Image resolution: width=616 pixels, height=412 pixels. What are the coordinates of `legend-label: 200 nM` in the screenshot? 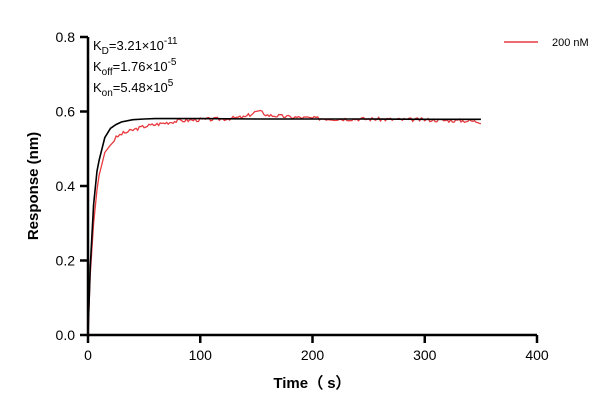 It's located at (570, 43).